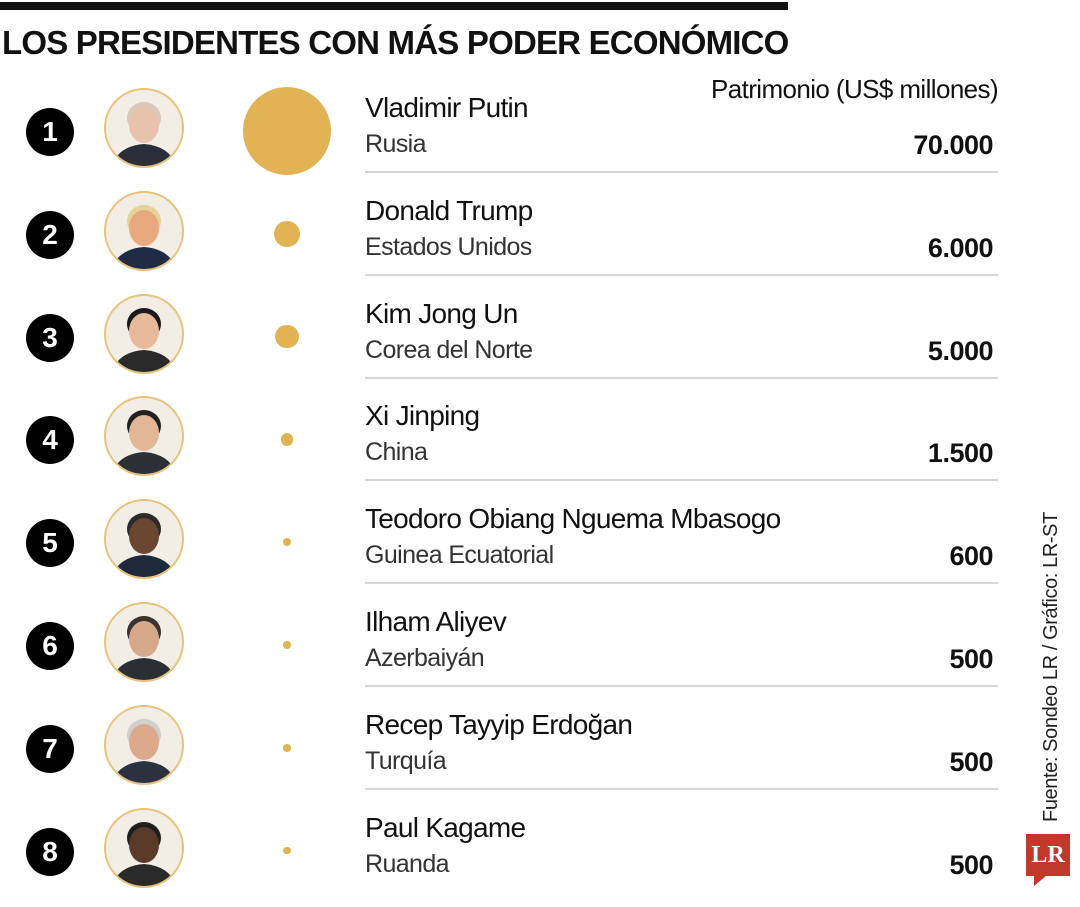 The image size is (1080, 907). I want to click on president-name: Recep Tayyip Erdoğan, so click(498, 725).